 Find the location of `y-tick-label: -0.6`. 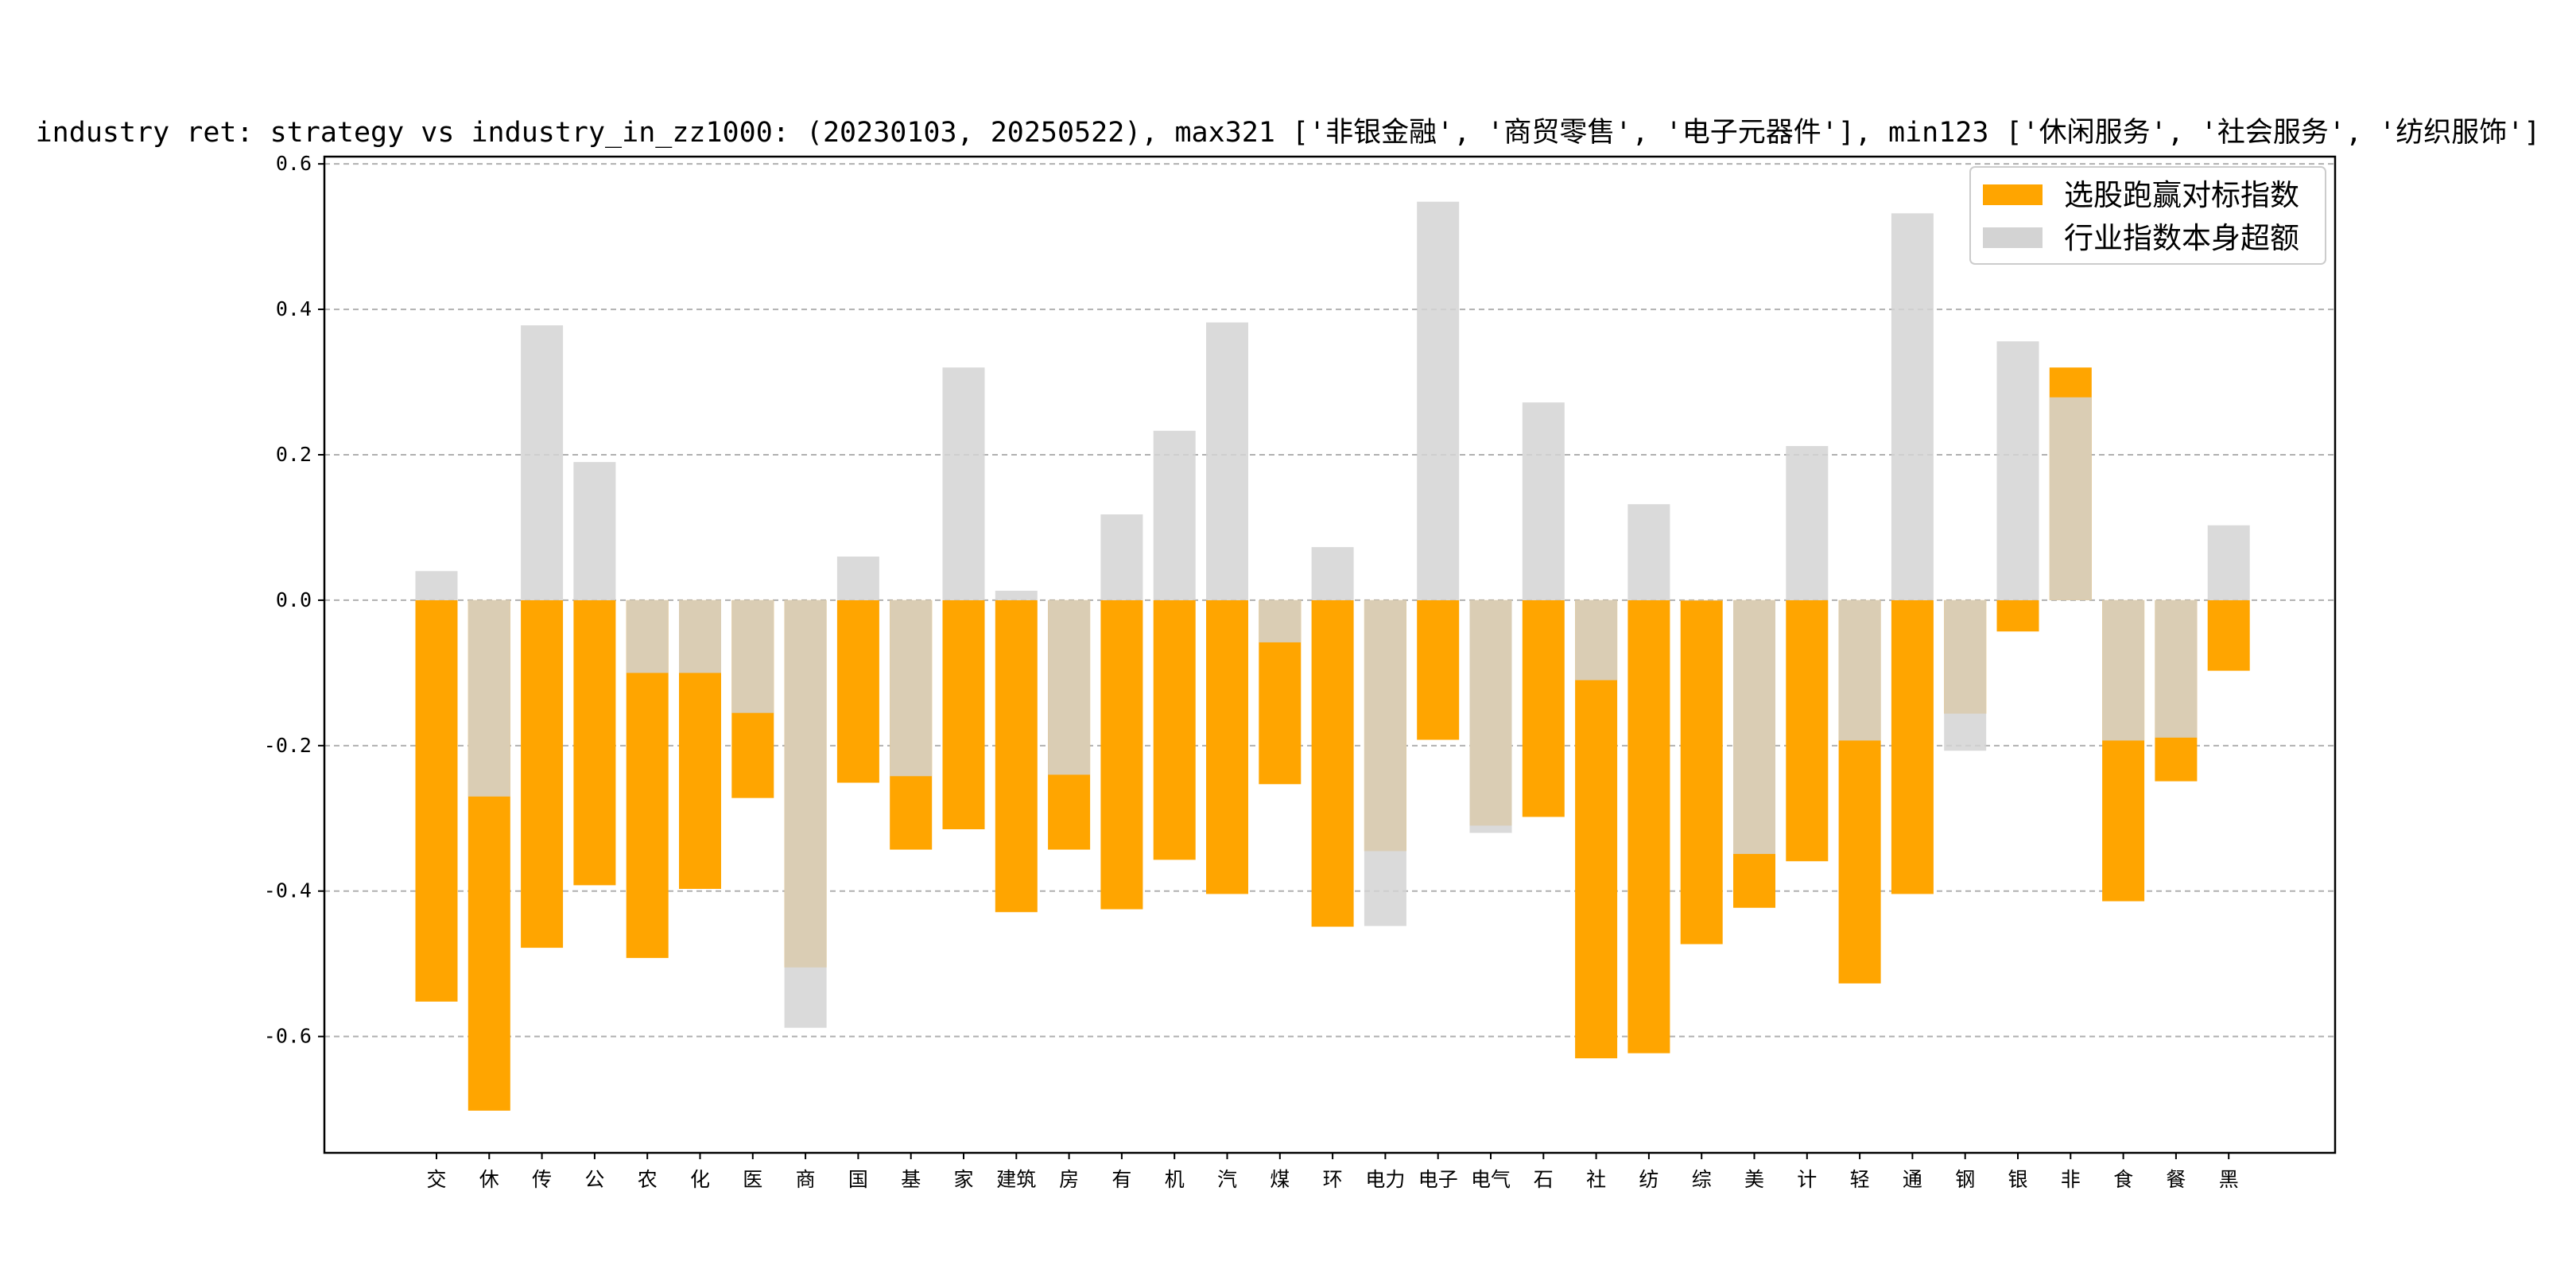

y-tick-label: -0.6 is located at coordinates (288, 1037).